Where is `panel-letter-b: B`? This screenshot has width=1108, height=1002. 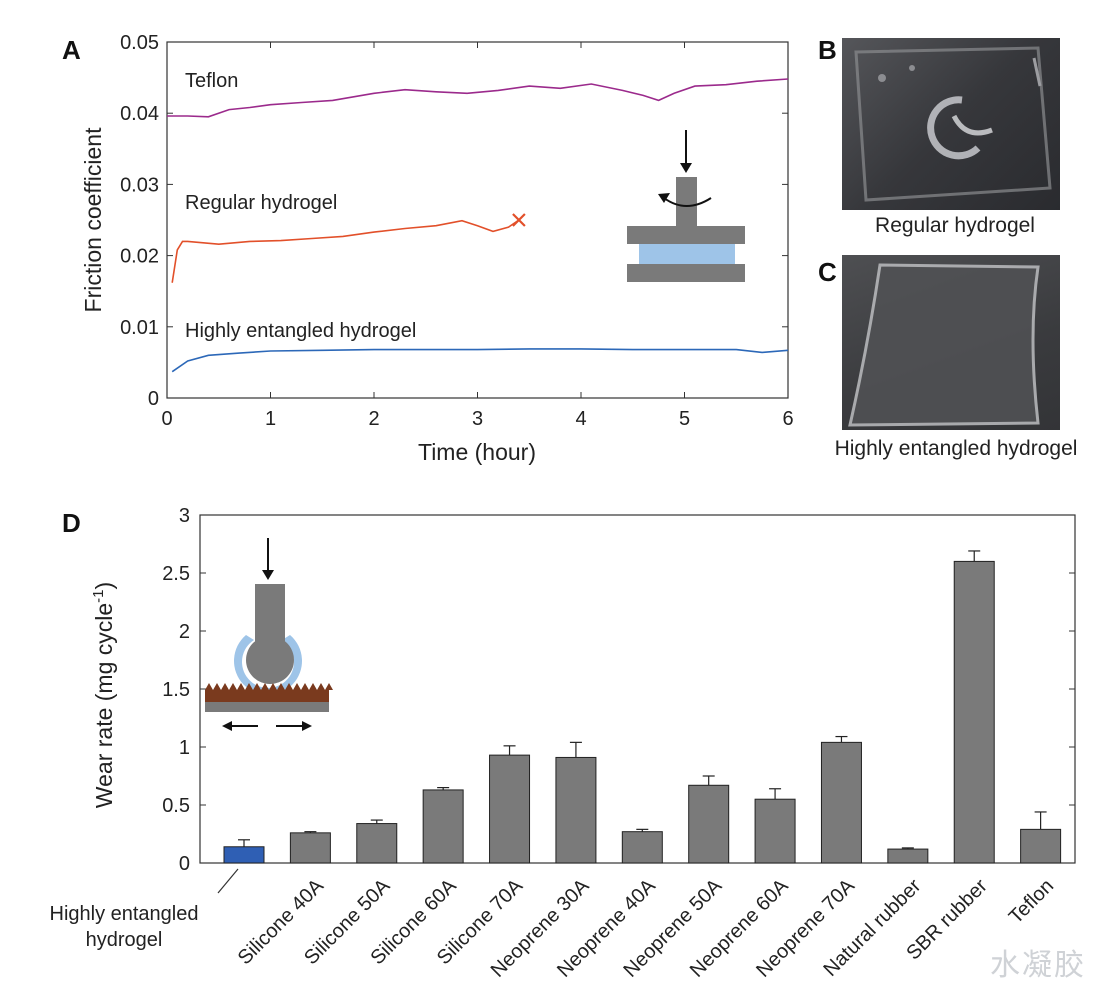 panel-letter-b: B is located at coordinates (827, 50).